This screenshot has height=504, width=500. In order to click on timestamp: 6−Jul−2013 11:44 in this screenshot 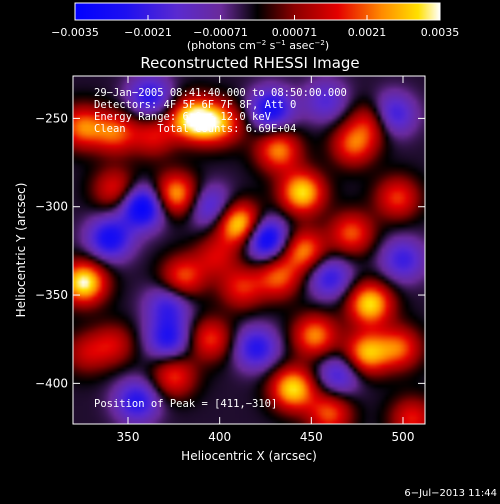, I will do `click(450, 493)`.